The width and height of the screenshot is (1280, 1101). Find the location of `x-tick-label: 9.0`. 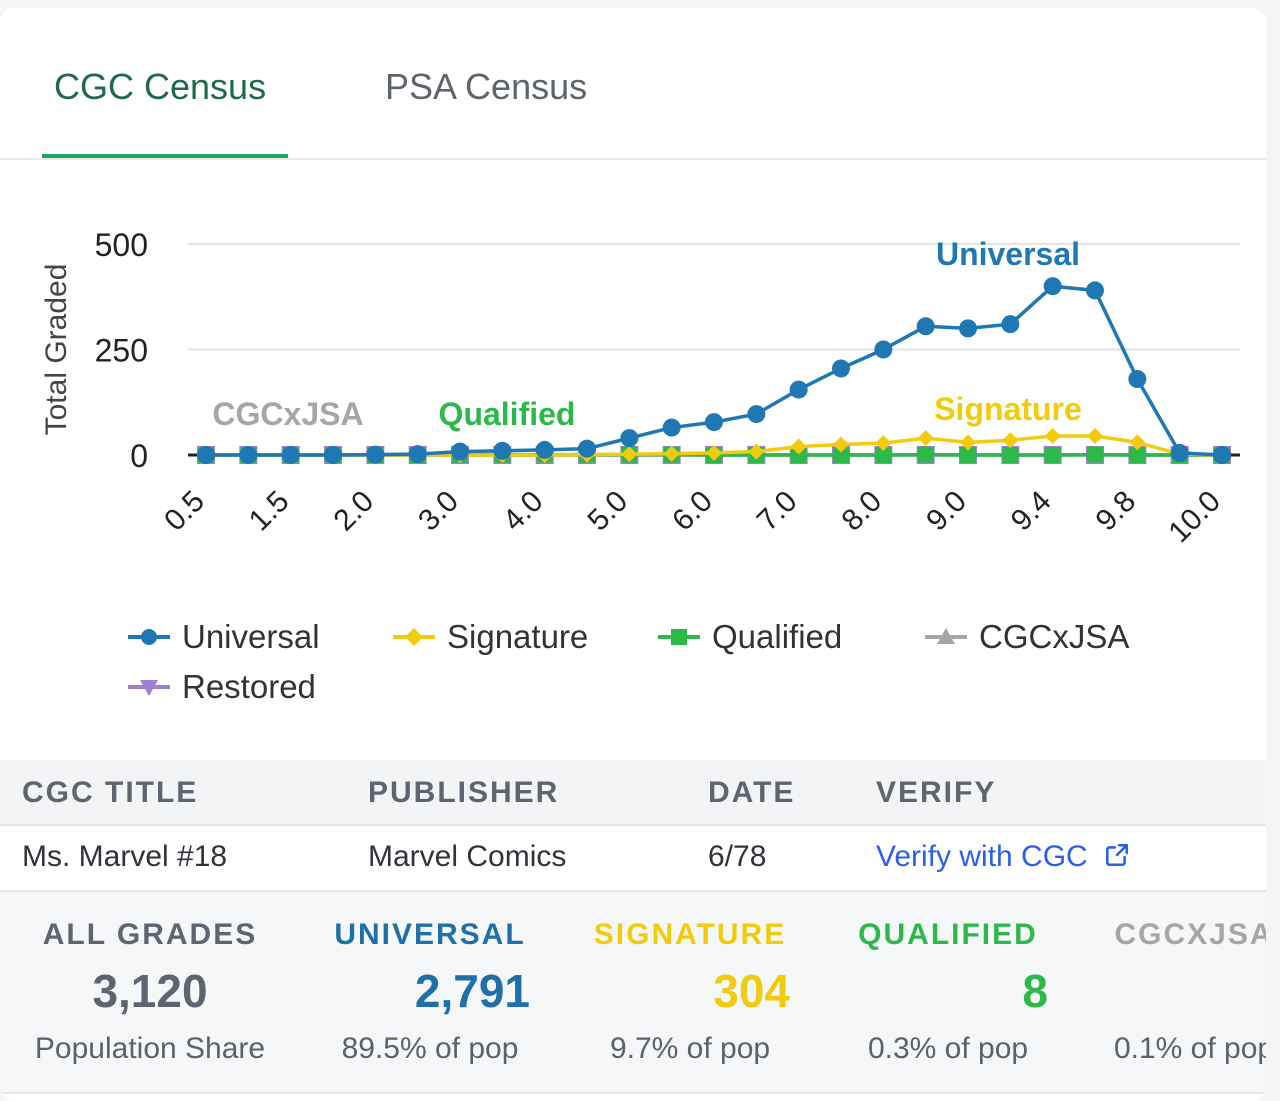

x-tick-label: 9.0 is located at coordinates (946, 511).